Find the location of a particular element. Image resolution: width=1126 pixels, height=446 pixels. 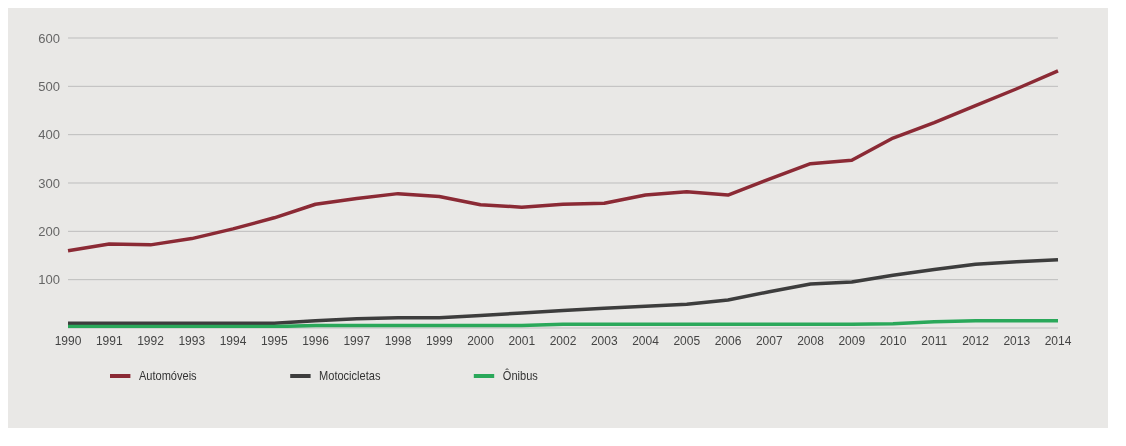

legend-label: Ônibus is located at coordinates (520, 375).